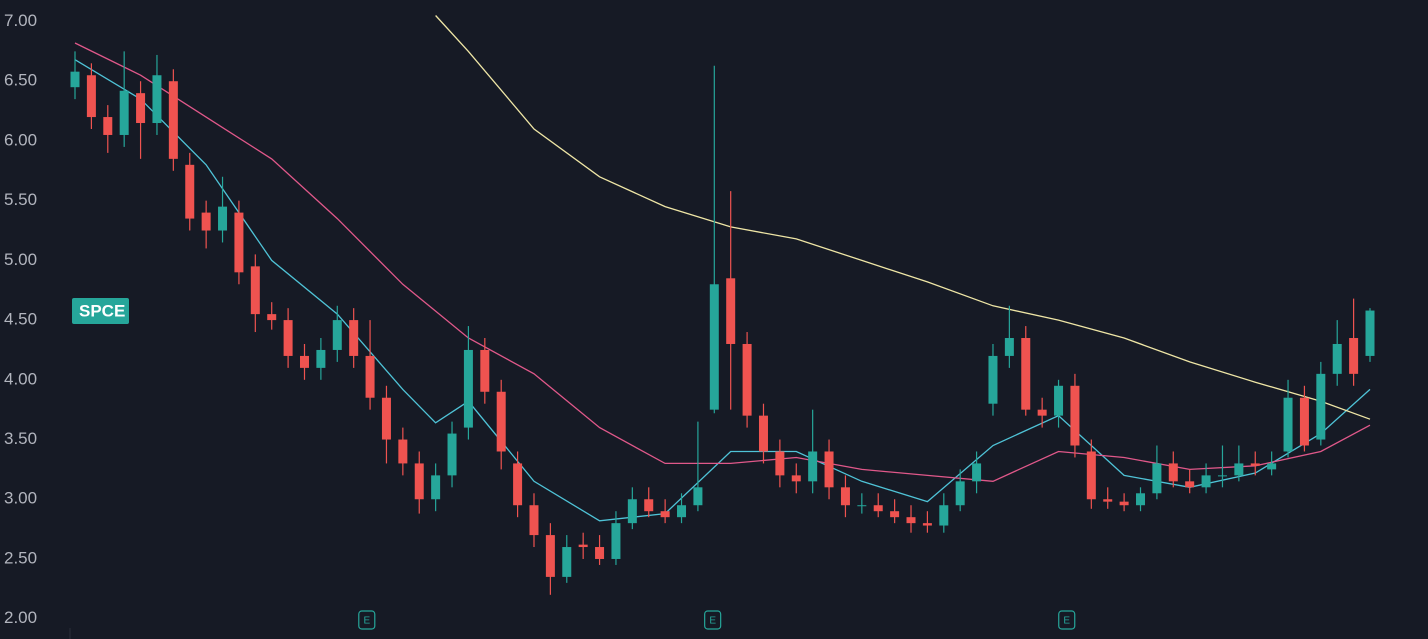 The height and width of the screenshot is (639, 1428). Describe the element at coordinates (20, 80) in the screenshot. I see `y-tick-label: 6.50` at that location.